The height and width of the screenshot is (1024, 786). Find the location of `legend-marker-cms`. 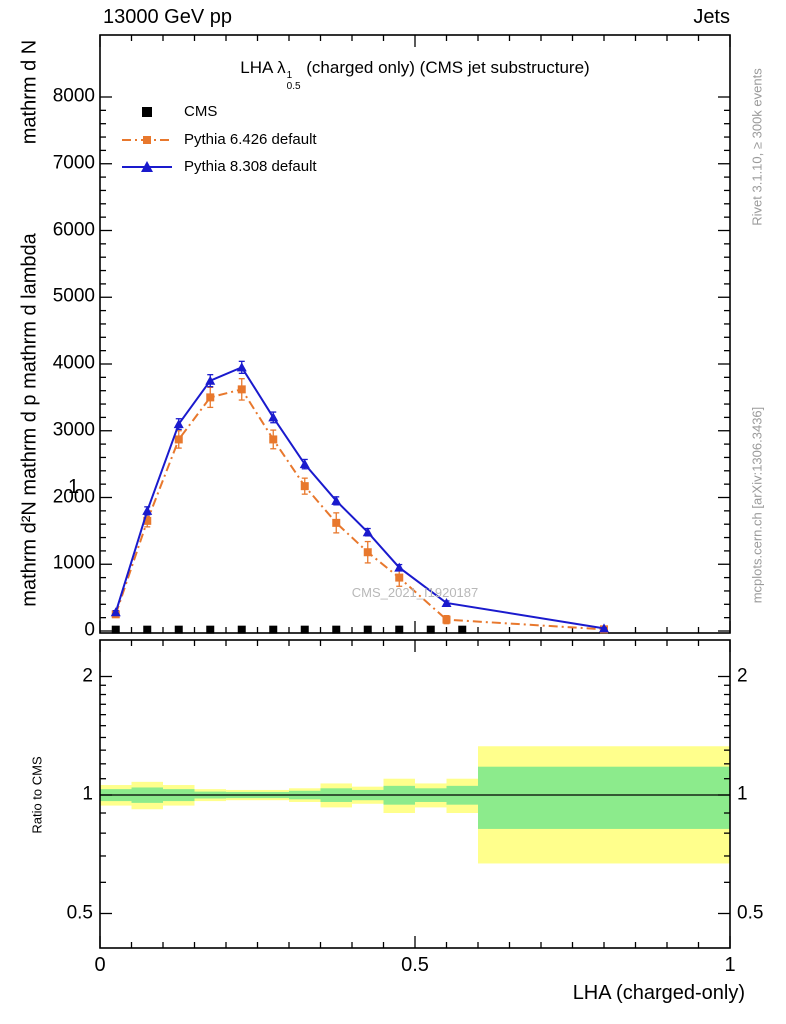

legend-marker-cms is located at coordinates (147, 112).